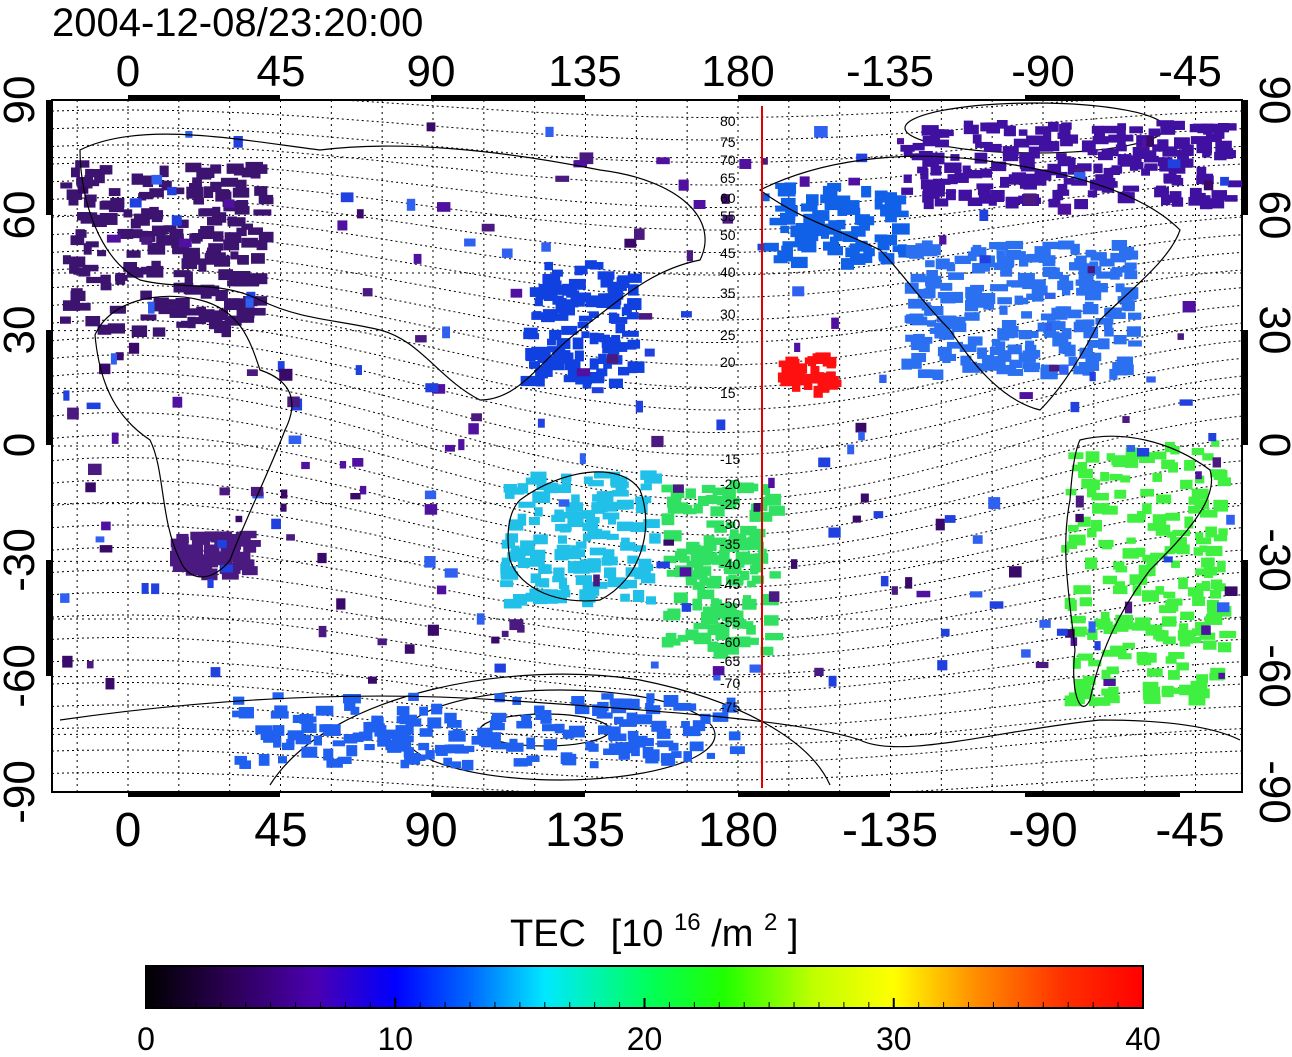 This screenshot has height=1057, width=1292. What do you see at coordinates (732, 934) in the screenshot?
I see `colorbar-unit-mid: /m` at bounding box center [732, 934].